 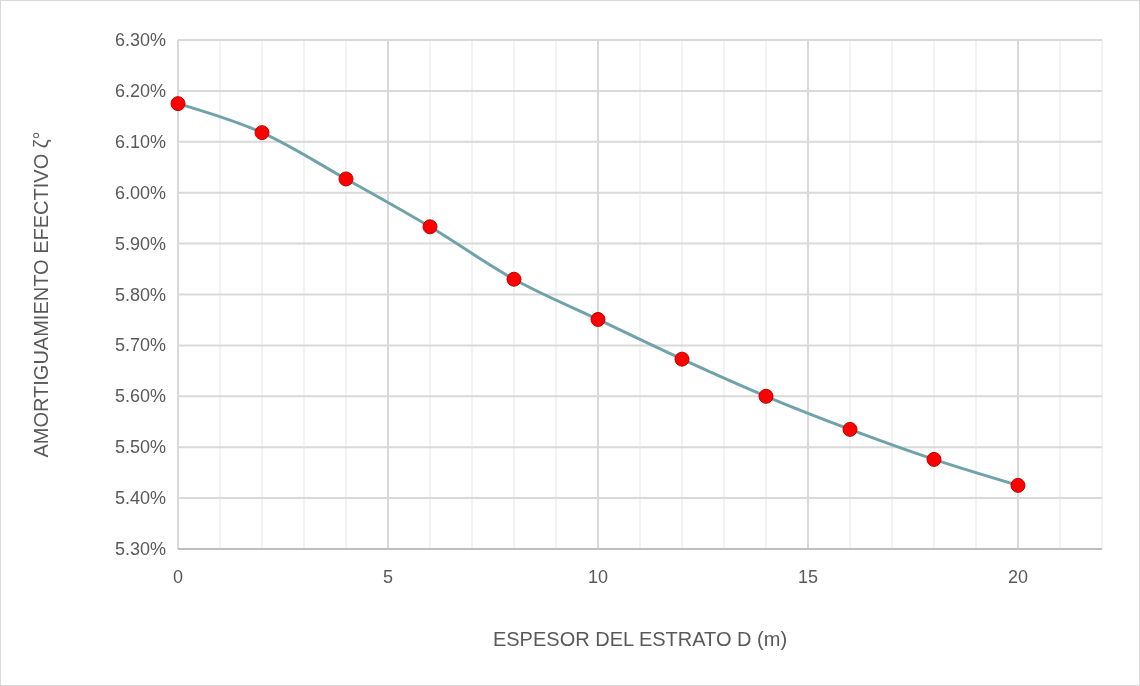 I want to click on x-tick-label: 5, so click(x=388, y=577).